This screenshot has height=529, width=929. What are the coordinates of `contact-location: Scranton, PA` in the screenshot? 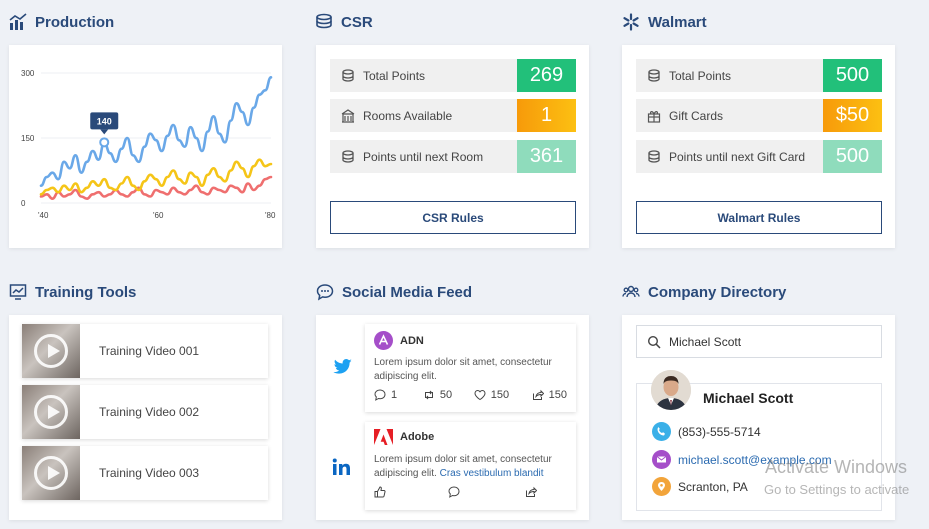 It's located at (713, 486).